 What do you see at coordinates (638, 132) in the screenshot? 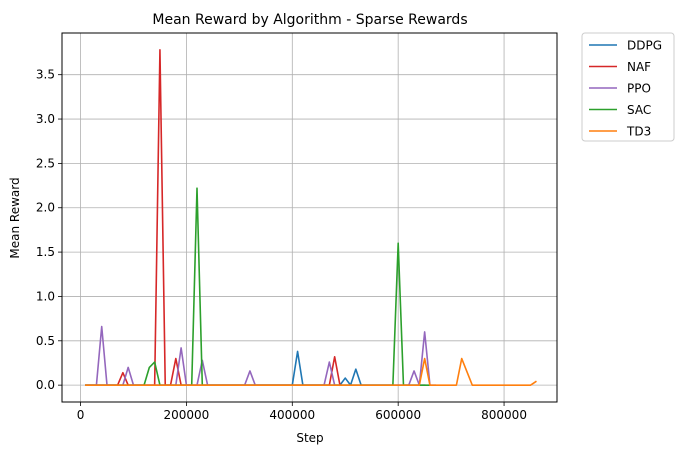
I see `legend-label-td3: TD3` at bounding box center [638, 132].